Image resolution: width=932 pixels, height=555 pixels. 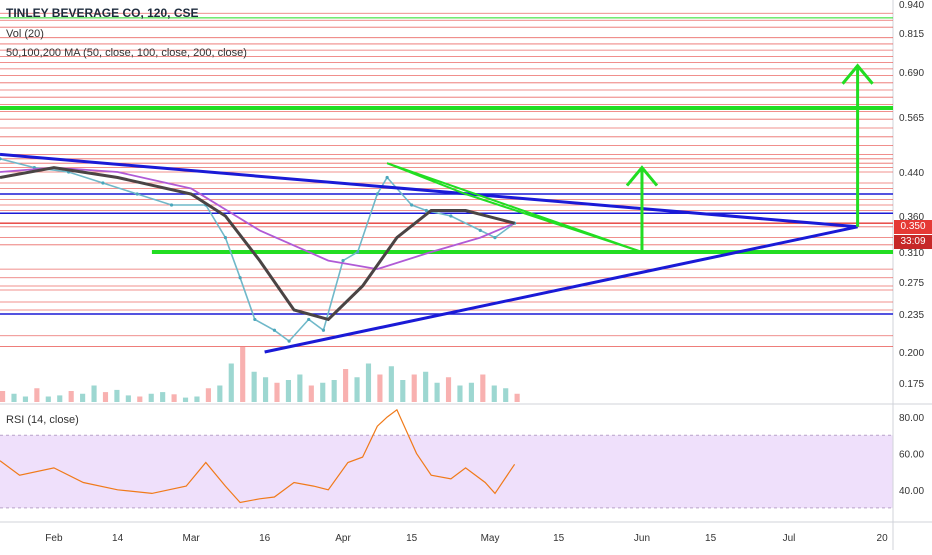 I want to click on green-triangle, so click(x=514, y=207).